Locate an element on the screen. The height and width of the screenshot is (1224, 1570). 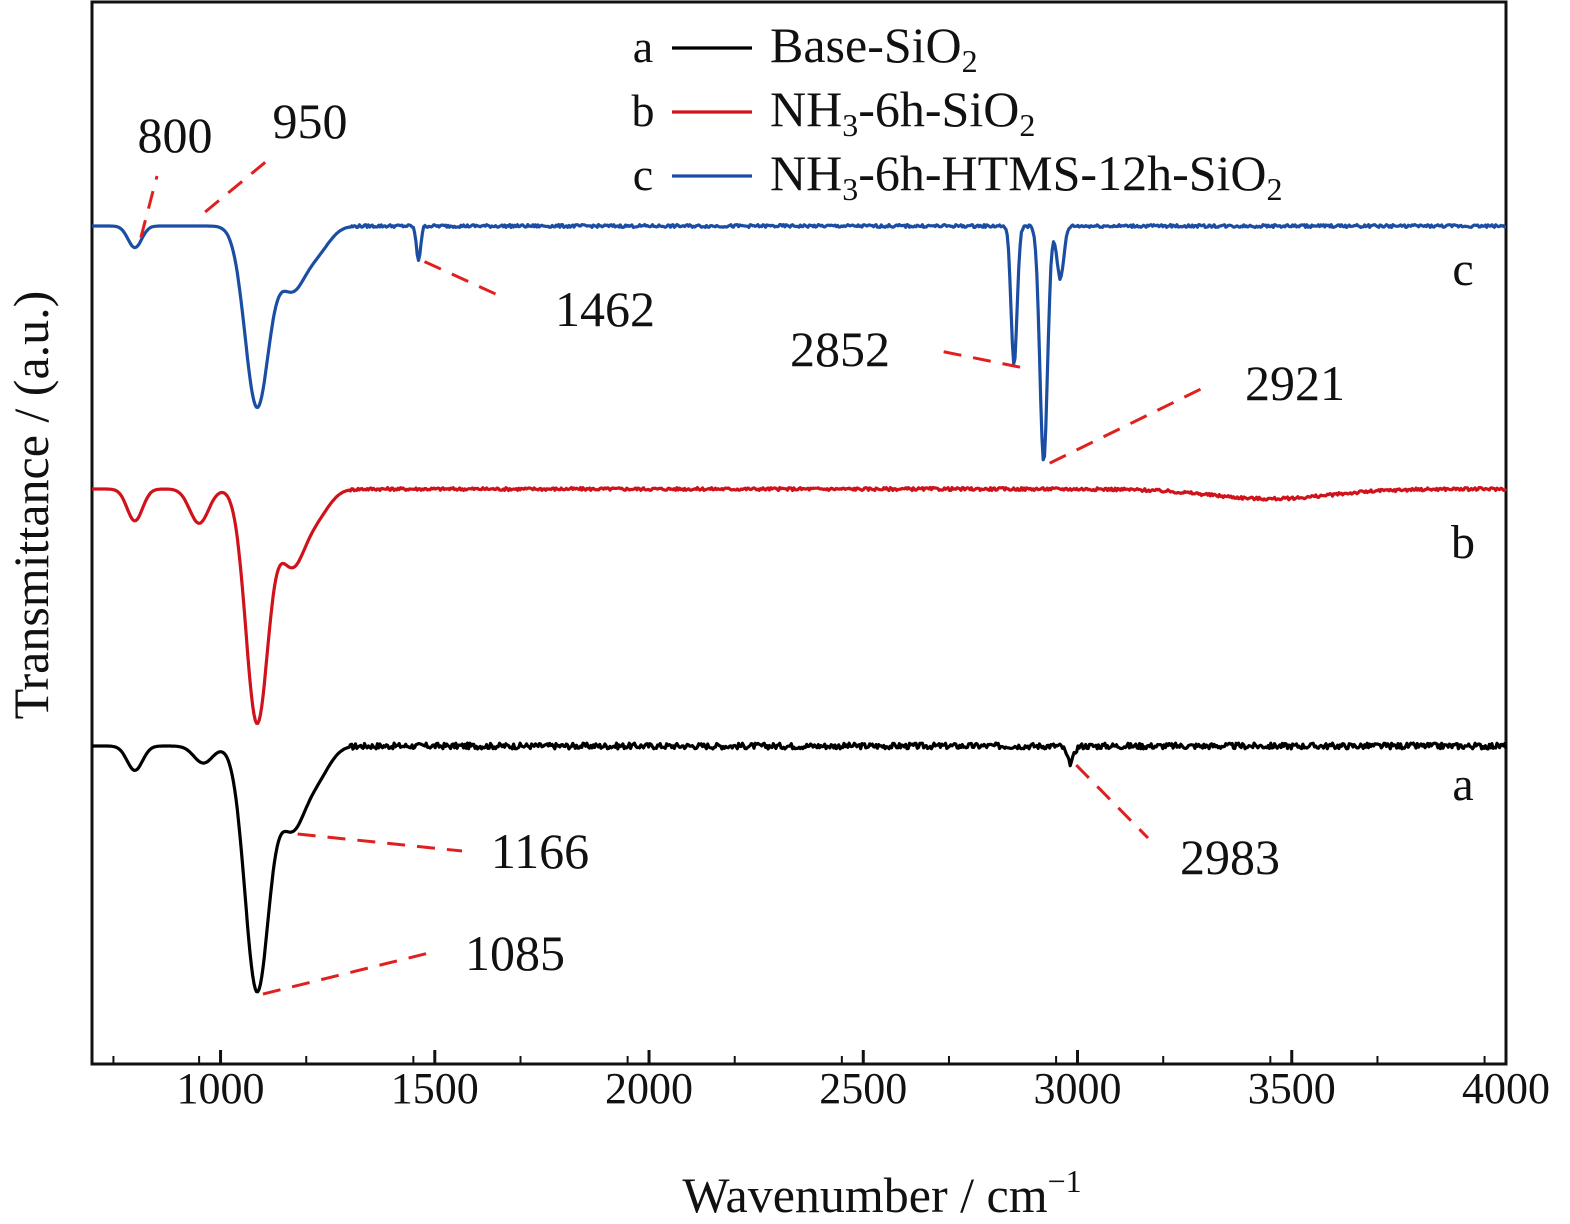
legend-key-b: b is located at coordinates (643, 110).